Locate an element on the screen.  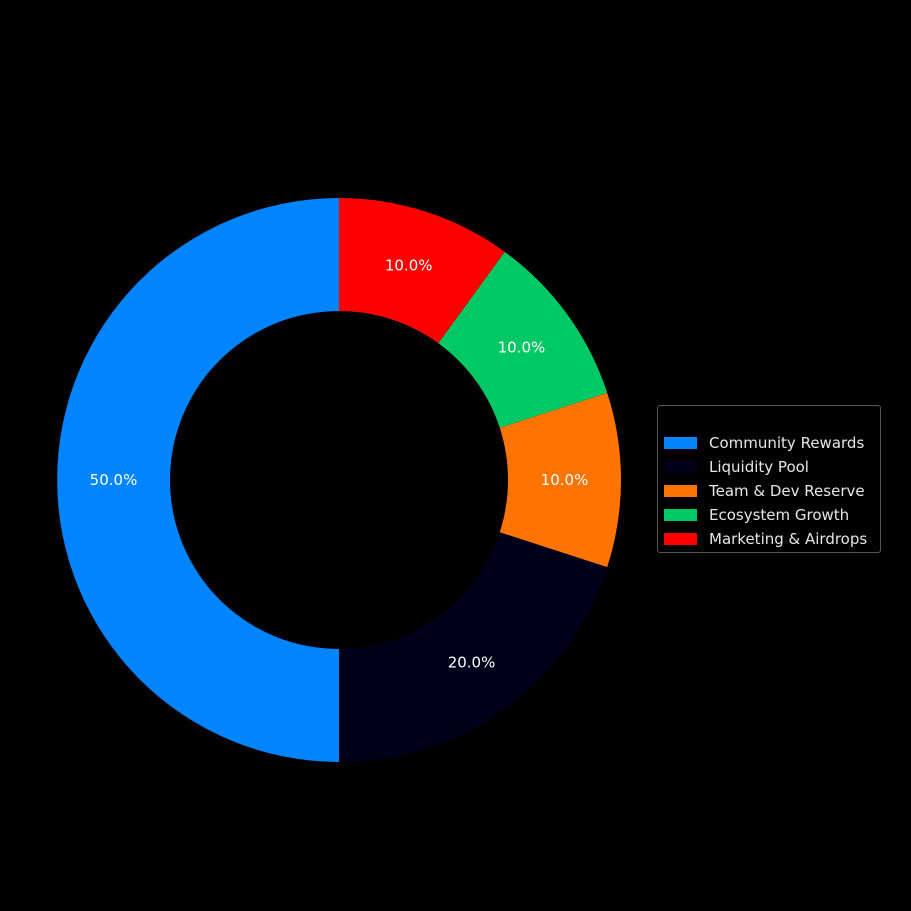
legend-label: Marketing & Airdrops is located at coordinates (788, 539).